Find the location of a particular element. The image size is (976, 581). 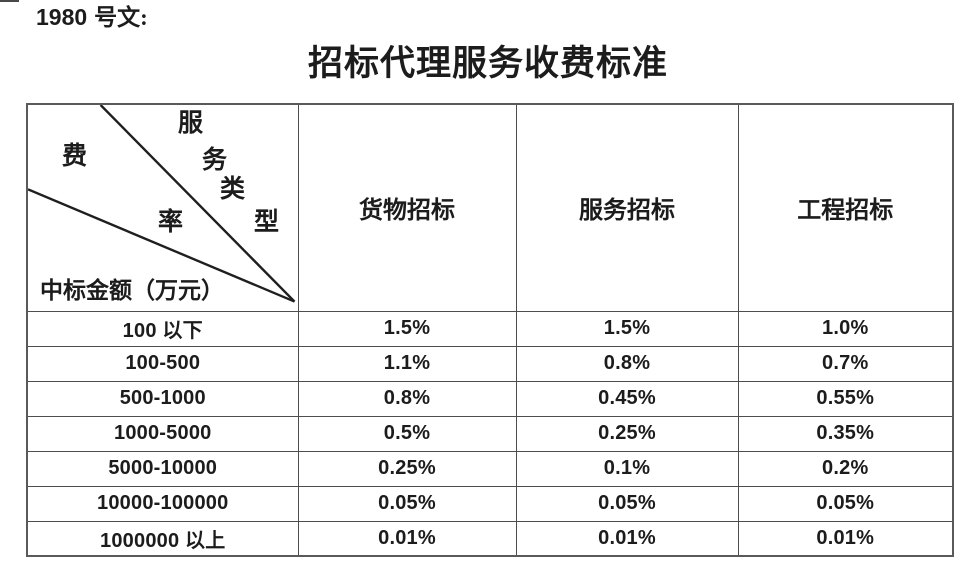

column-header-works: 工程招标 is located at coordinates (845, 207).